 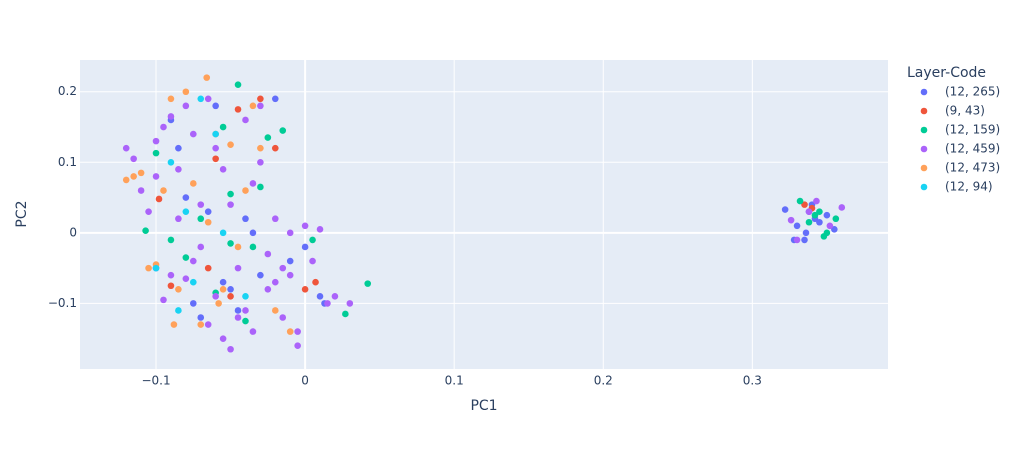 What do you see at coordinates (22, 213) in the screenshot?
I see `y-axis-title: PC2` at bounding box center [22, 213].